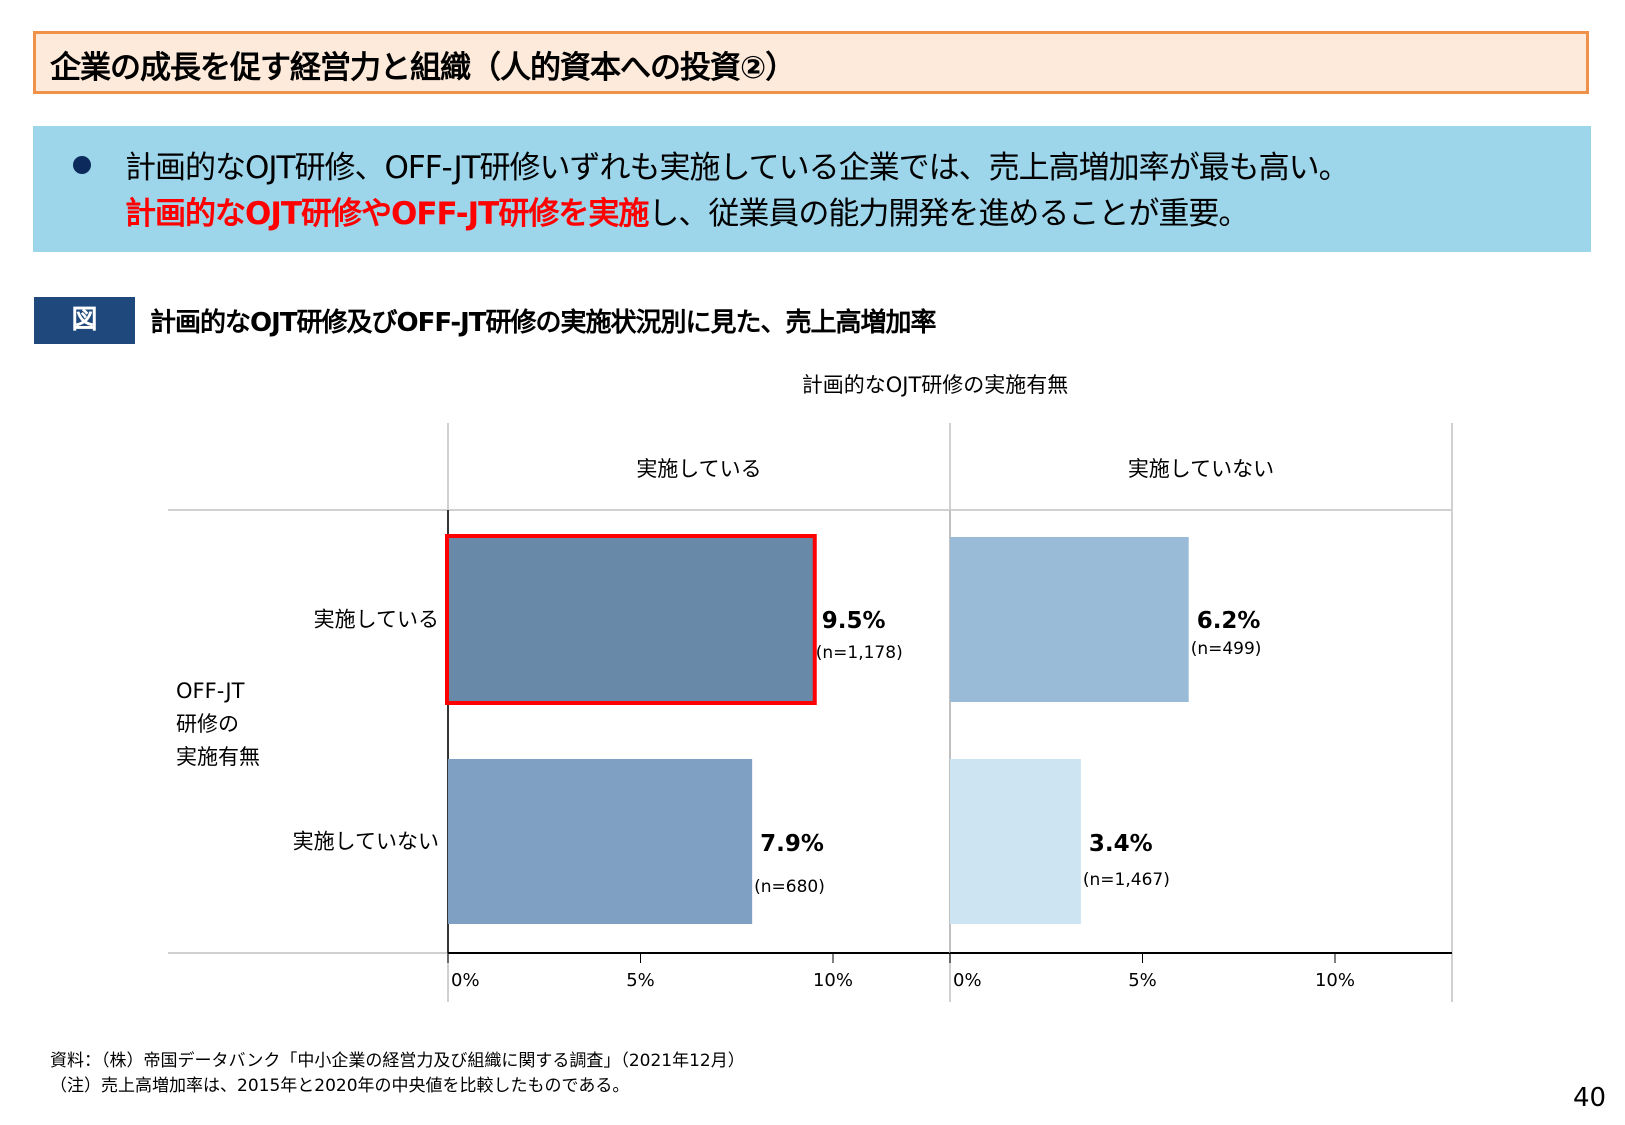  I want to click on n-label: (n=1,178), so click(859, 653).